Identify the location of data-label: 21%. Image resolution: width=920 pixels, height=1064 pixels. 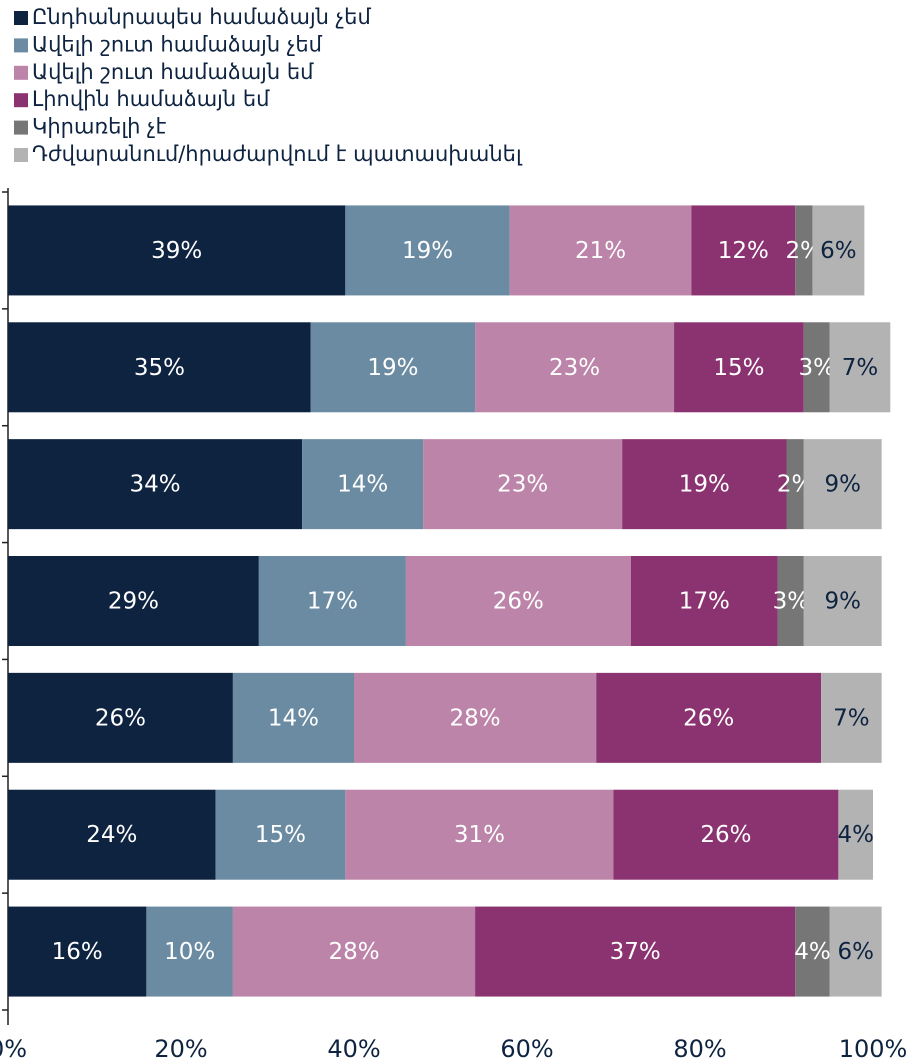
(600, 251).